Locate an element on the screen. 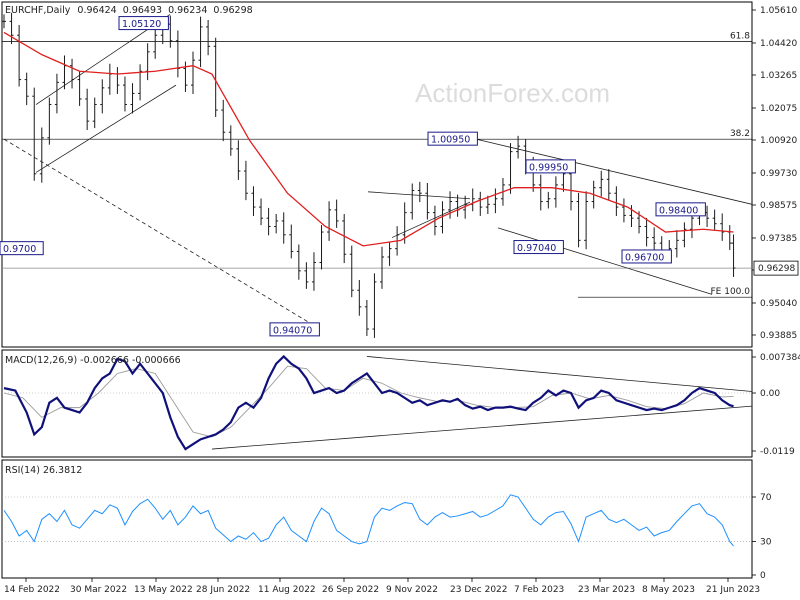 The width and height of the screenshot is (800, 600). price-annotation-box: 0.98400 is located at coordinates (680, 209).